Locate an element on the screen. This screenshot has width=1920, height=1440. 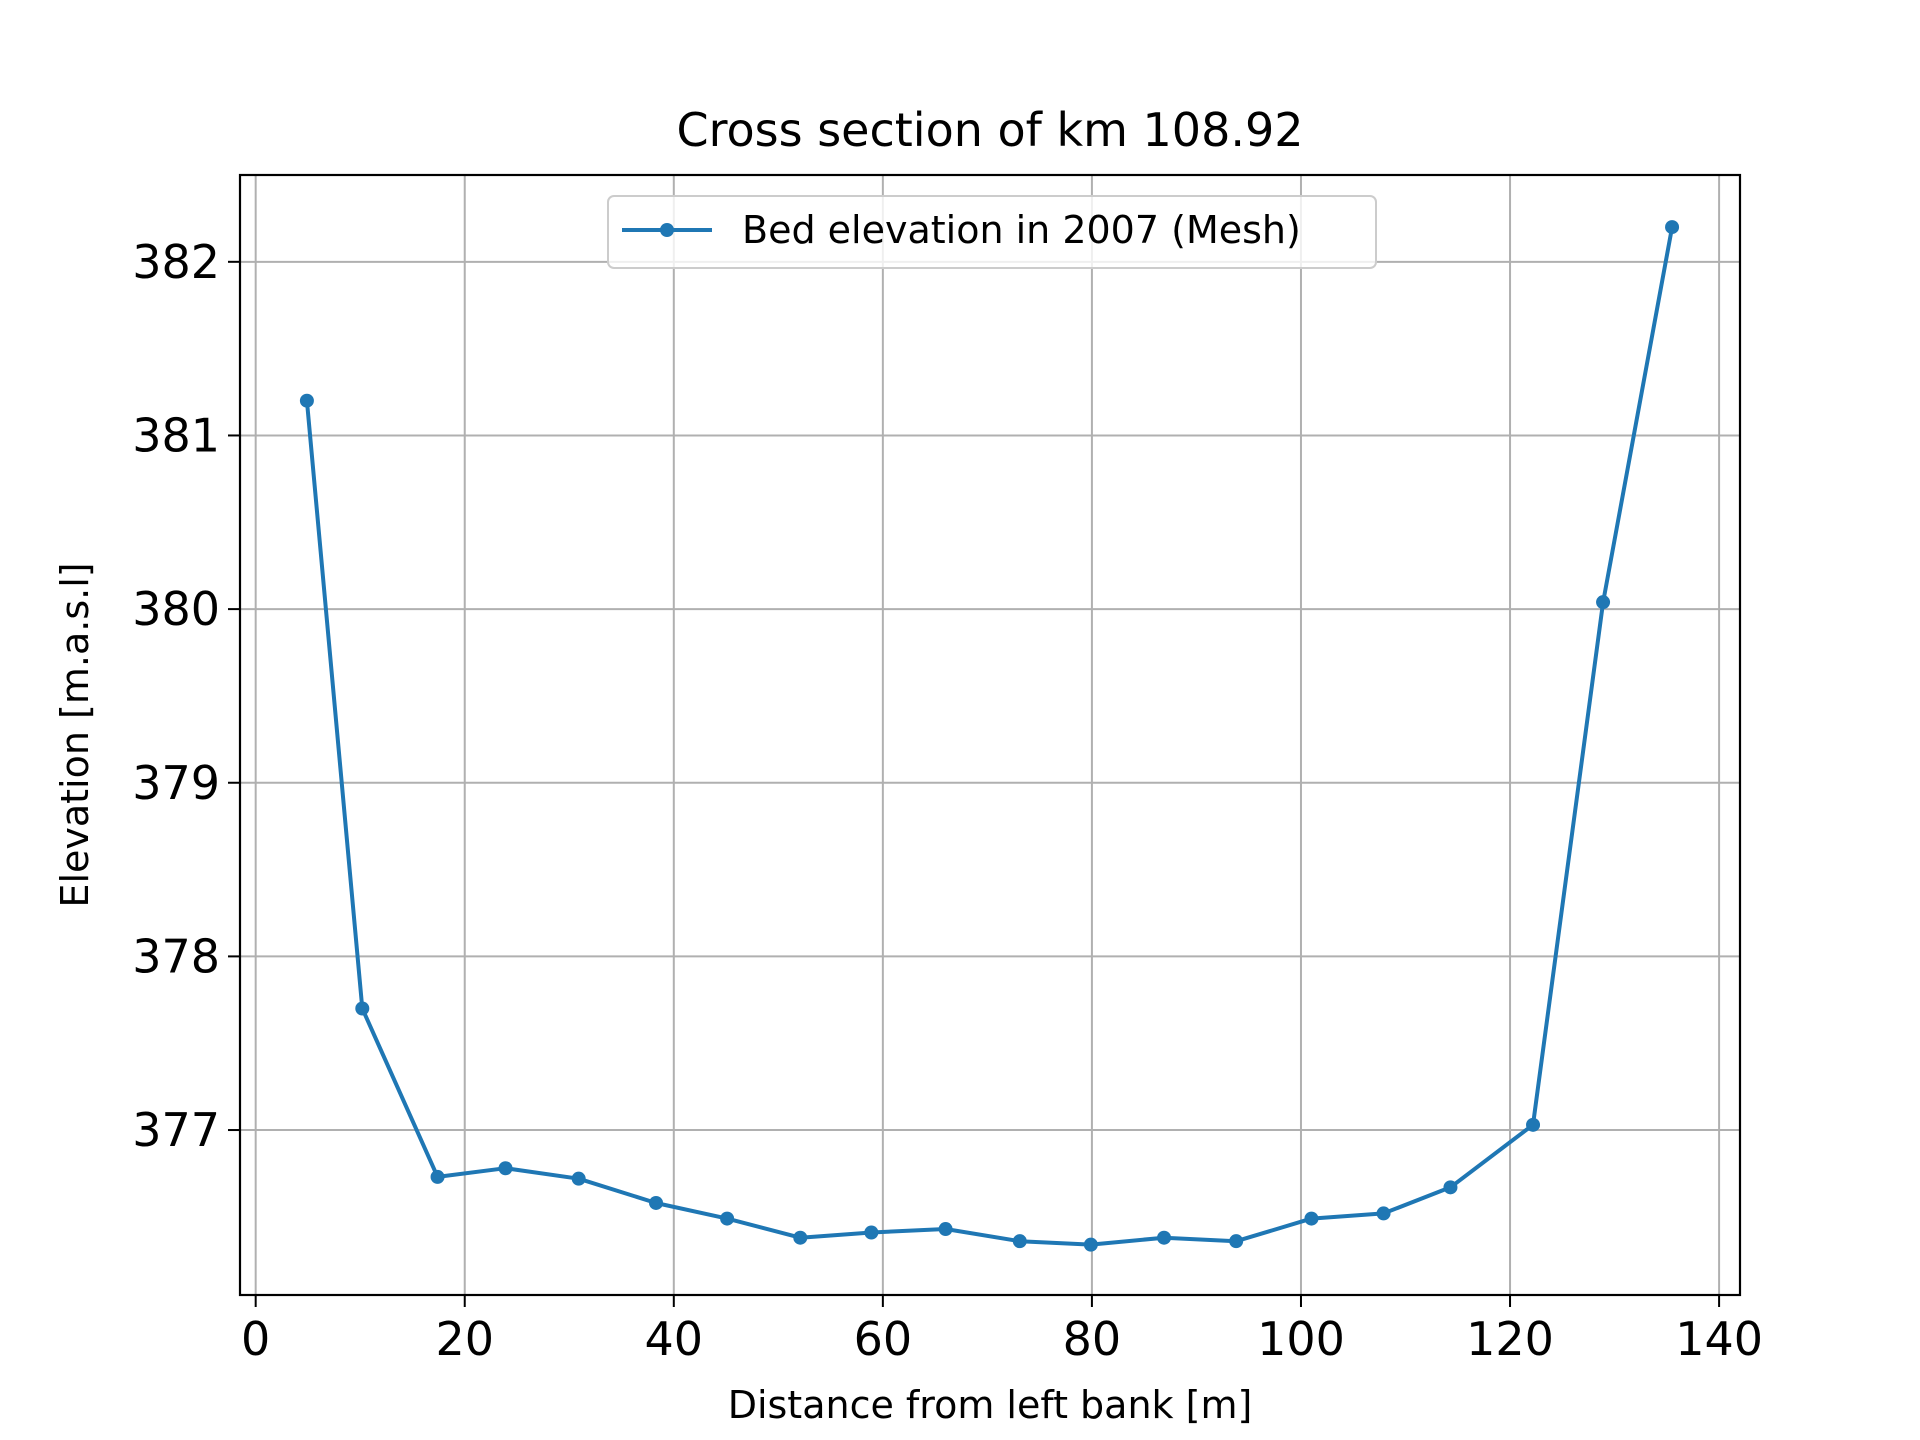
y-tick-label: 378 is located at coordinates (176, 956).